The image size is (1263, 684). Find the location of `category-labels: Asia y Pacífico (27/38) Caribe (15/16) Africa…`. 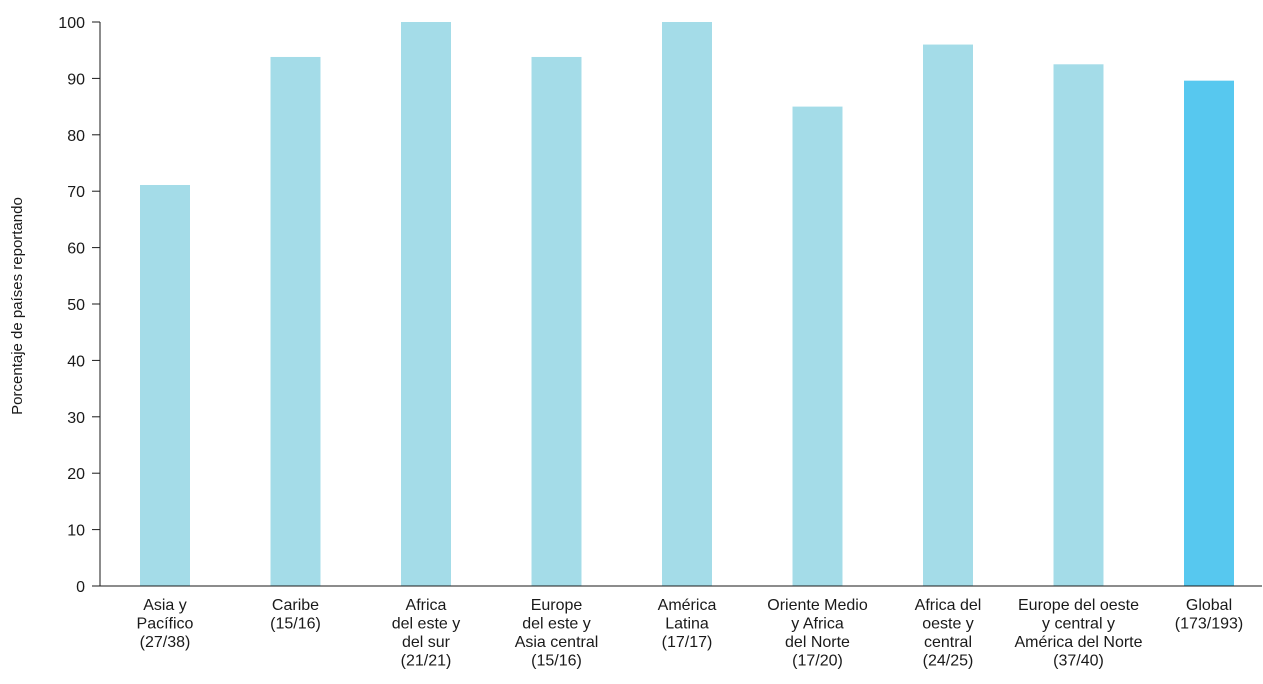

category-labels: Asia y Pacífico (27/38) Caribe (15/16) Africa… is located at coordinates (690, 633).